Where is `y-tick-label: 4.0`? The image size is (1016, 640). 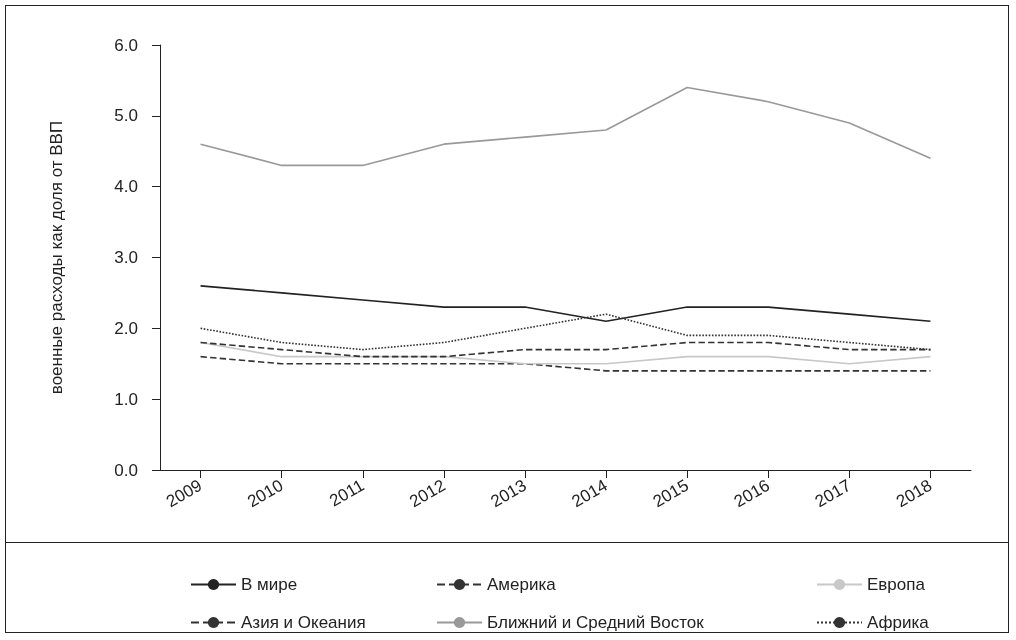 y-tick-label: 4.0 is located at coordinates (126, 187).